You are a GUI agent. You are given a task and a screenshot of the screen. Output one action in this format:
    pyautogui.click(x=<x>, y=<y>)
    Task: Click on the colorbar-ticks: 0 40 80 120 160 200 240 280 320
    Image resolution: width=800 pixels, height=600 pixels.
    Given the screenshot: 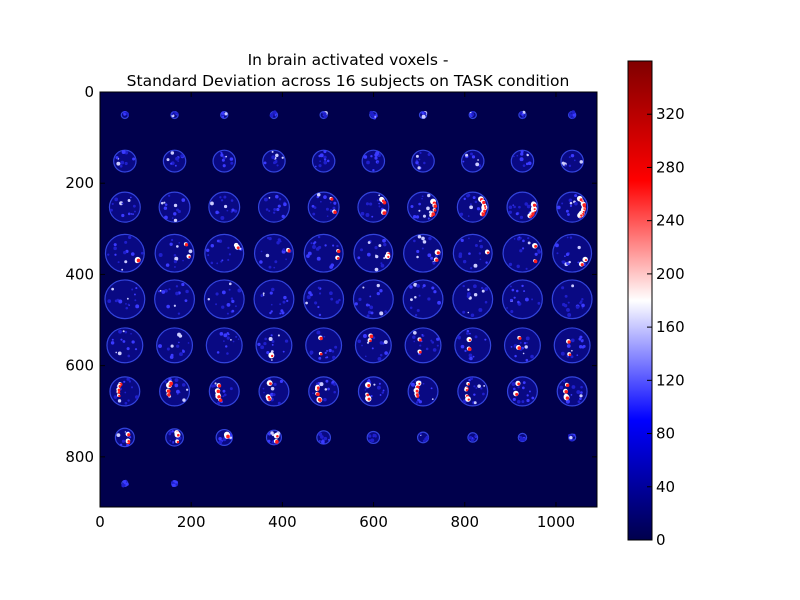 What is the action you would take?
    pyautogui.click(x=666, y=327)
    